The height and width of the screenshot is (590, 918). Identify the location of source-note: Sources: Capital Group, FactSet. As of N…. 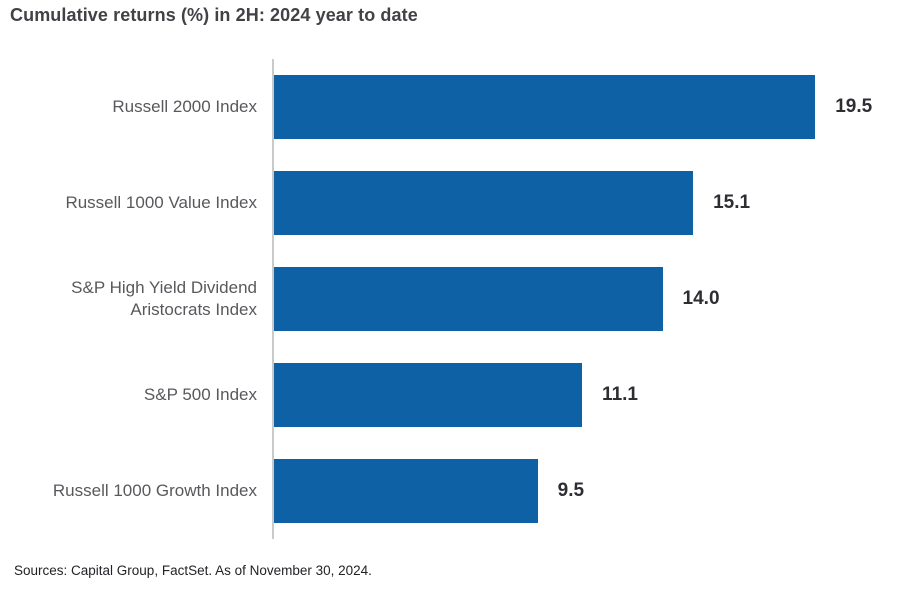
(193, 570).